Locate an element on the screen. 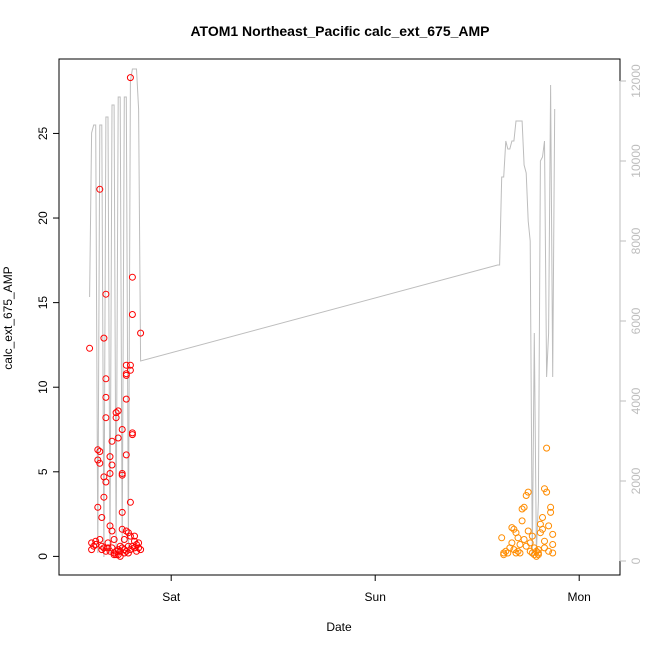  y-right-tick-label: 8000 is located at coordinates (636, 240).